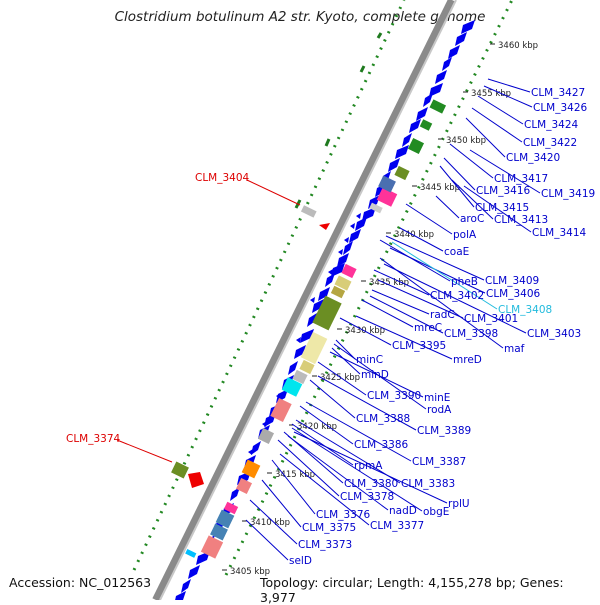 This screenshot has width=600, height=605. What do you see at coordinates (554, 334) in the screenshot?
I see `gene-label-clm-3403: CLM_3403` at bounding box center [554, 334].